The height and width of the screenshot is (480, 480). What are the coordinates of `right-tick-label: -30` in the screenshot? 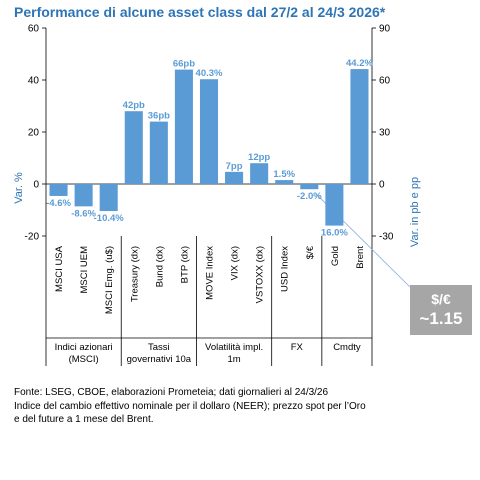 It's located at (386, 237).